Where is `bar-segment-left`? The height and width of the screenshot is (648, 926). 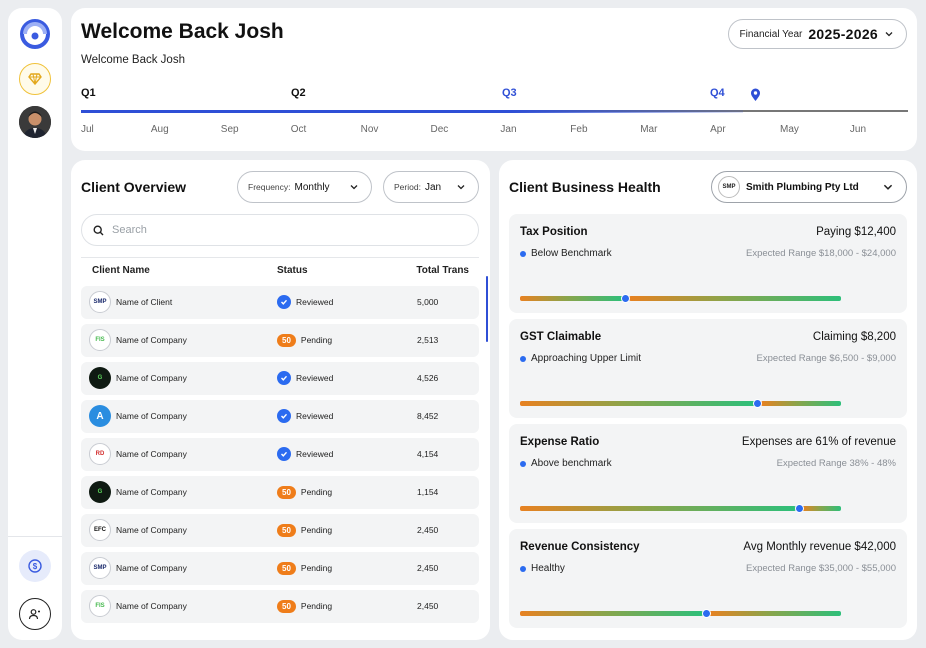
bar-segment-left is located at coordinates (658, 508).